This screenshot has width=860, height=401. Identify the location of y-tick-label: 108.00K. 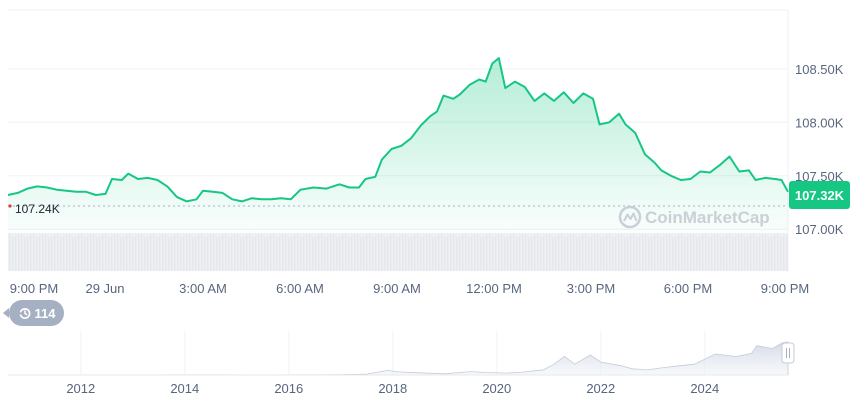
(819, 122).